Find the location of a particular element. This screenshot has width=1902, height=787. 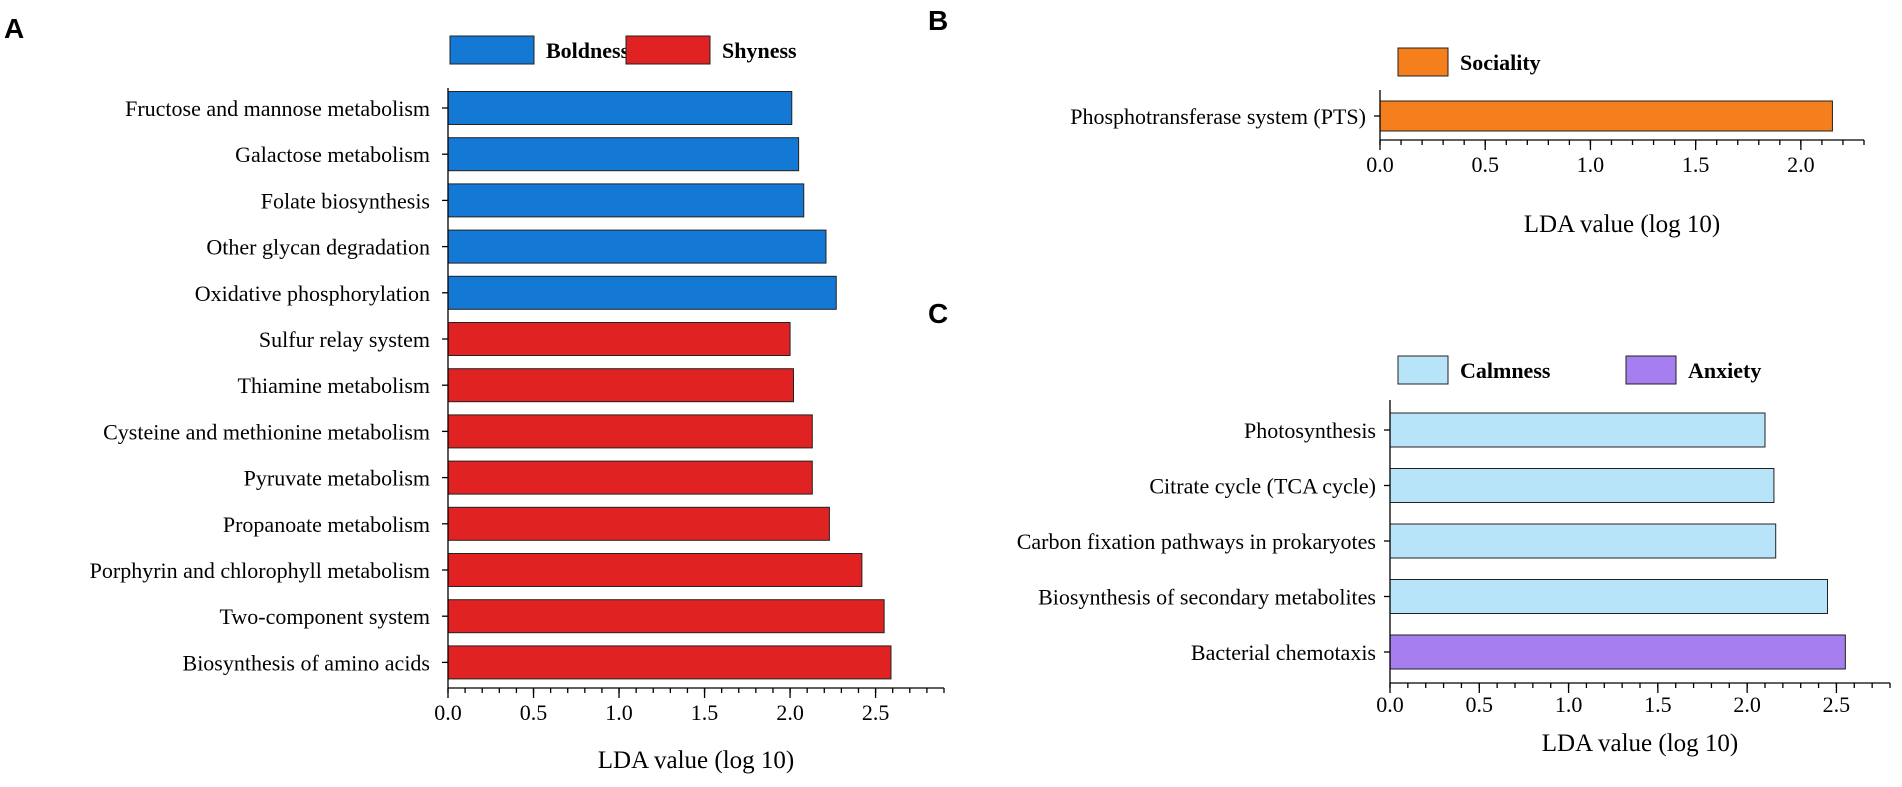

category-label: Photosynthesis is located at coordinates (1310, 430).